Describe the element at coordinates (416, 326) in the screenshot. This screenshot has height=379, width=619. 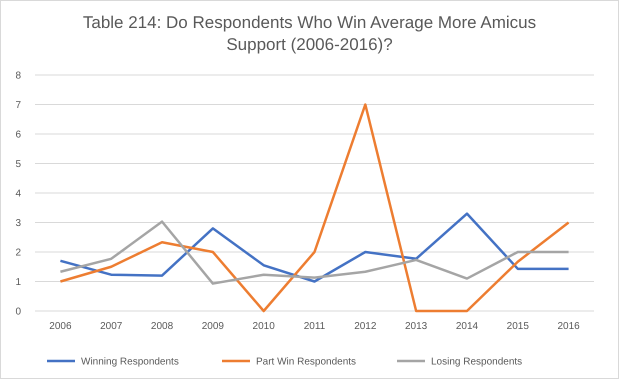
I see `x-tick-label: 2013` at that location.